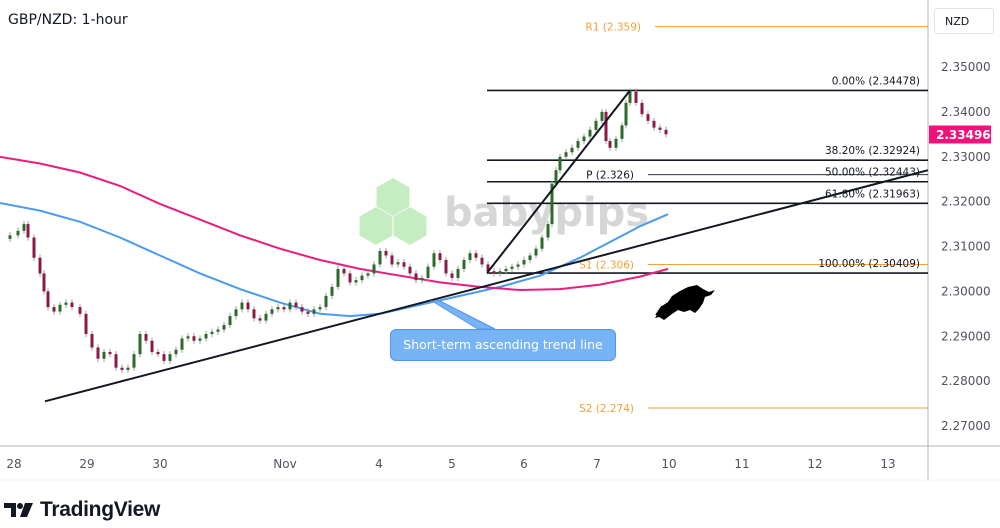 This screenshot has height=528, width=1000. I want to click on svg-text: 2.27000, so click(966, 426).